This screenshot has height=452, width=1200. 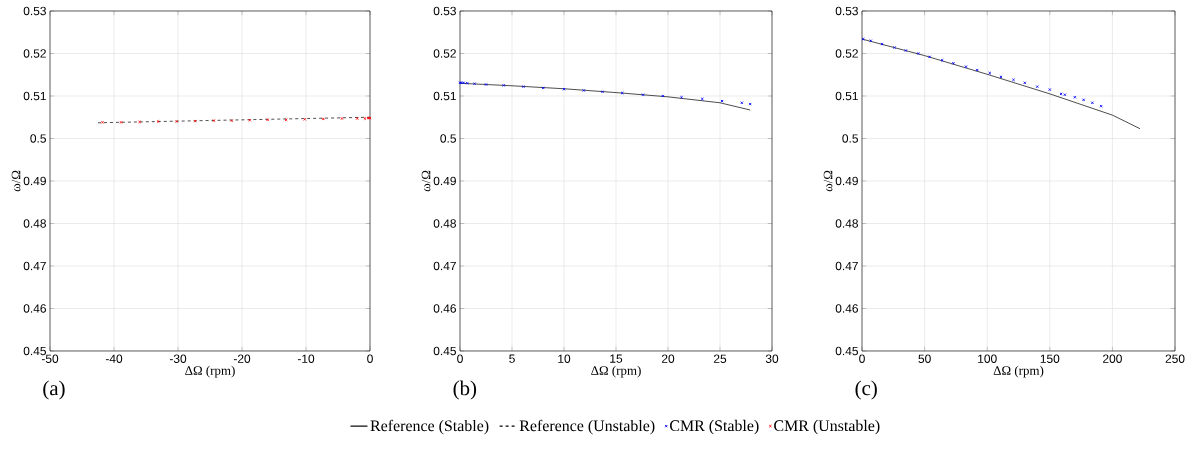 I want to click on text: (b), so click(x=465, y=390).